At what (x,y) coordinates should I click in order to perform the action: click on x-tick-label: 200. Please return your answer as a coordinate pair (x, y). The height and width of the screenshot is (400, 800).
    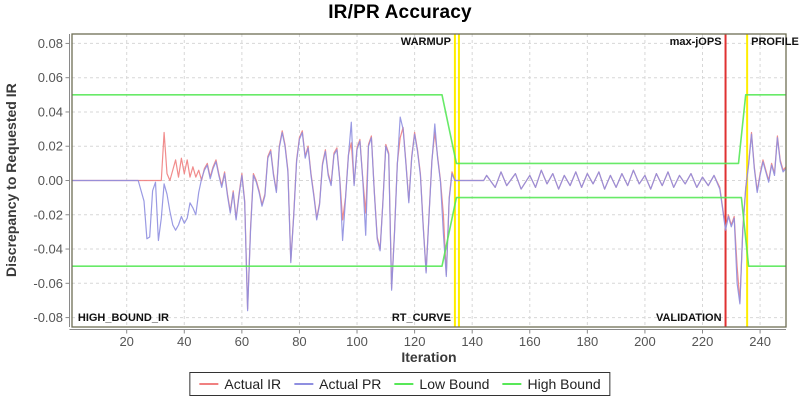
    Looking at the image, I should click on (645, 341).